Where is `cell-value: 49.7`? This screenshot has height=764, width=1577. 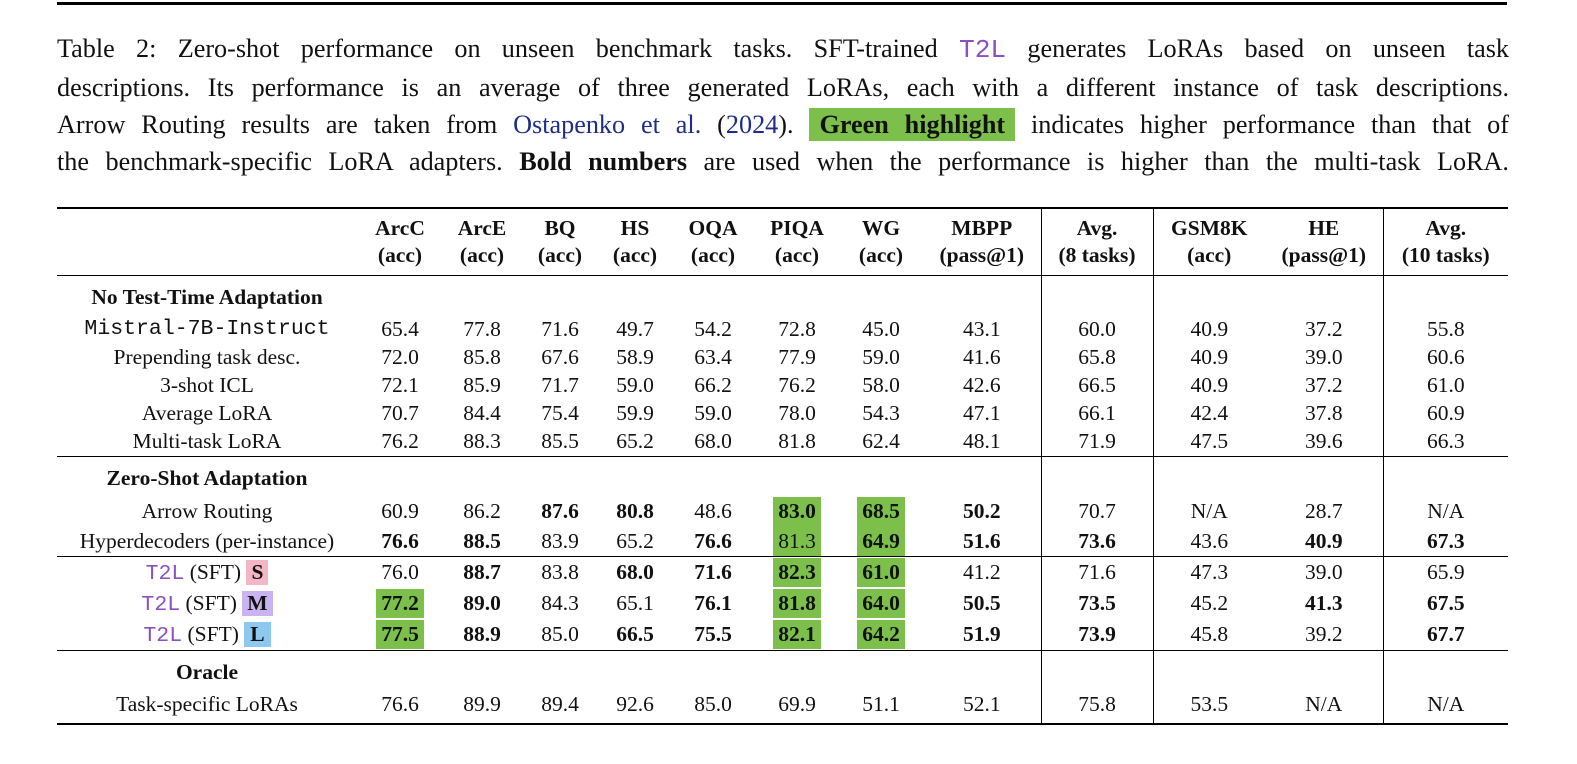
cell-value: 49.7 is located at coordinates (635, 329).